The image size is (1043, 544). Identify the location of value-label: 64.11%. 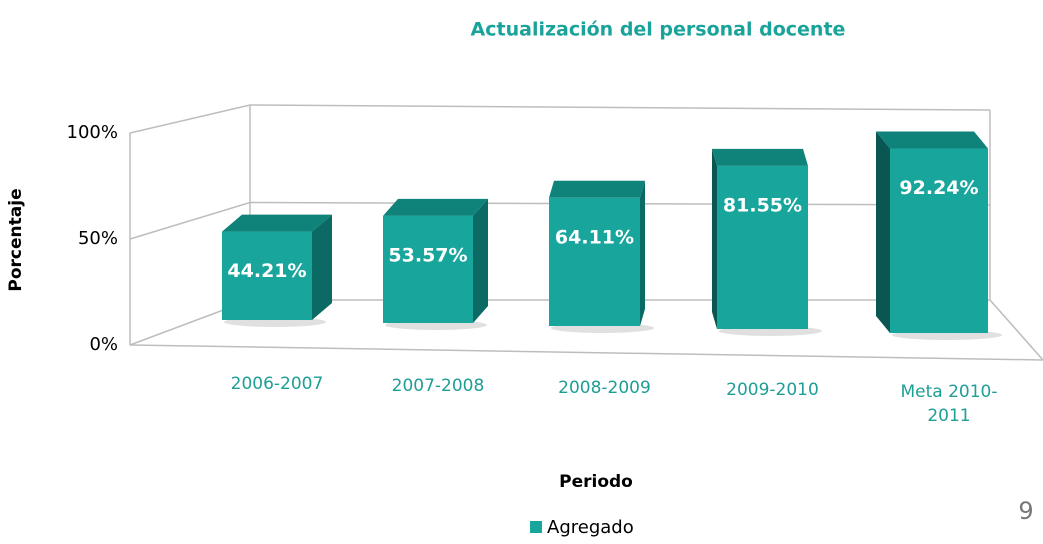
(594, 237).